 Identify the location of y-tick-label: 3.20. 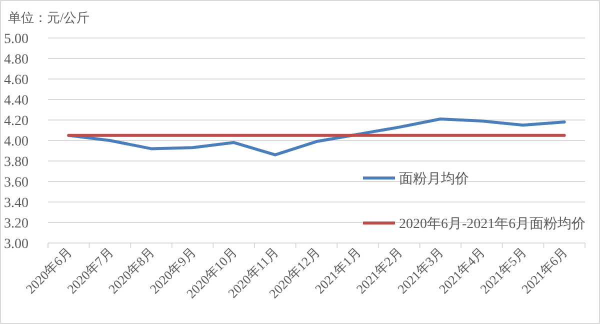
(16, 224).